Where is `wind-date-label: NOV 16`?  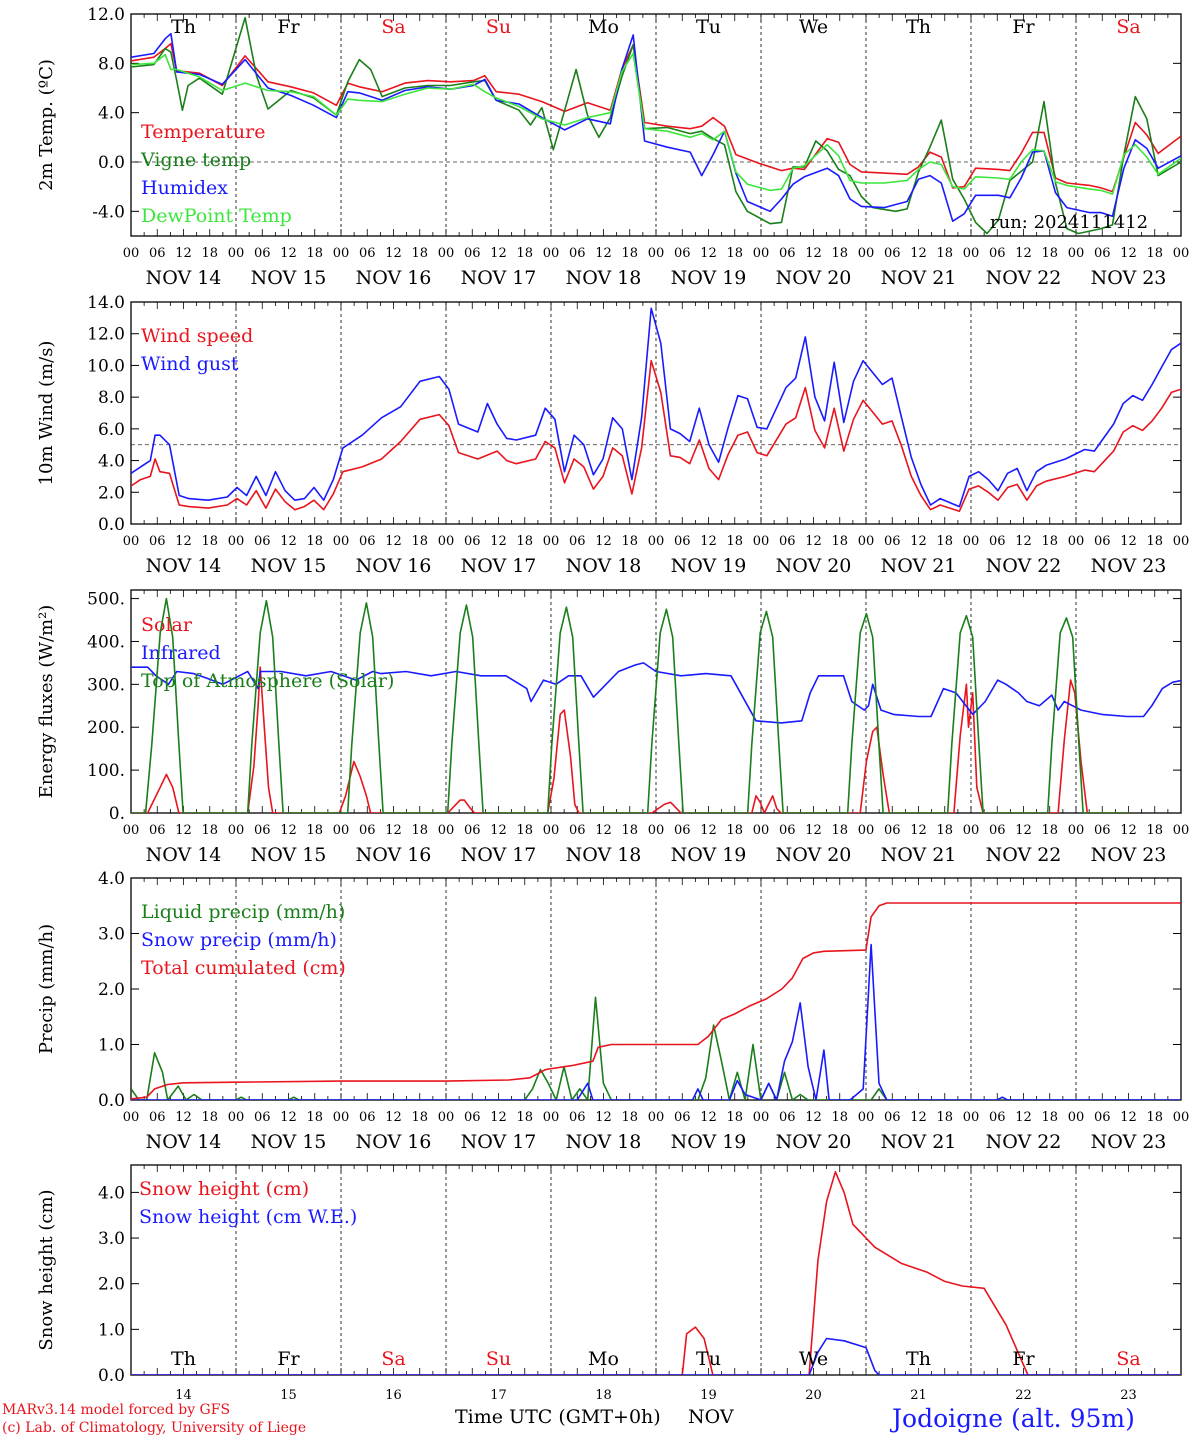 wind-date-label: NOV 16 is located at coordinates (394, 566).